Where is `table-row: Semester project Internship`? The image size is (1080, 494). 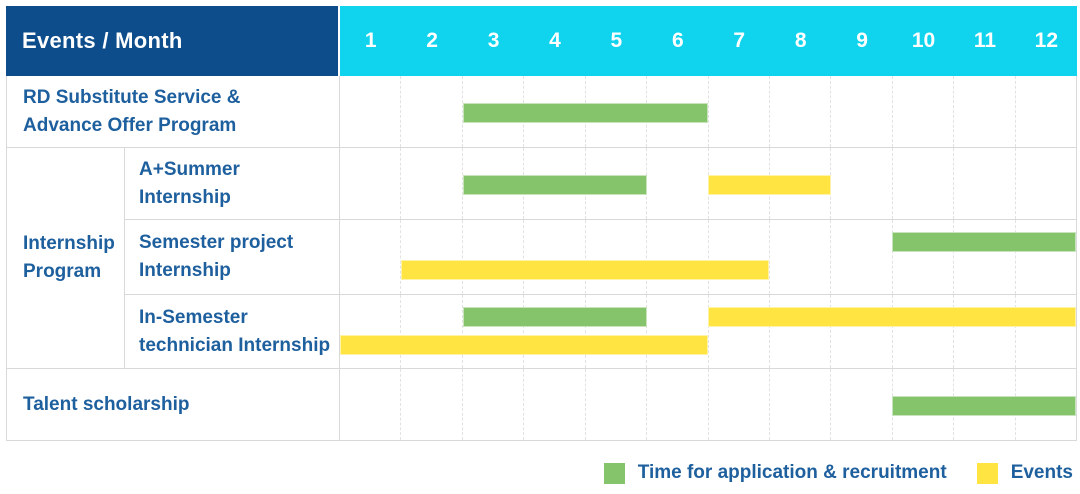 table-row: Semester project Internship is located at coordinates (600, 257).